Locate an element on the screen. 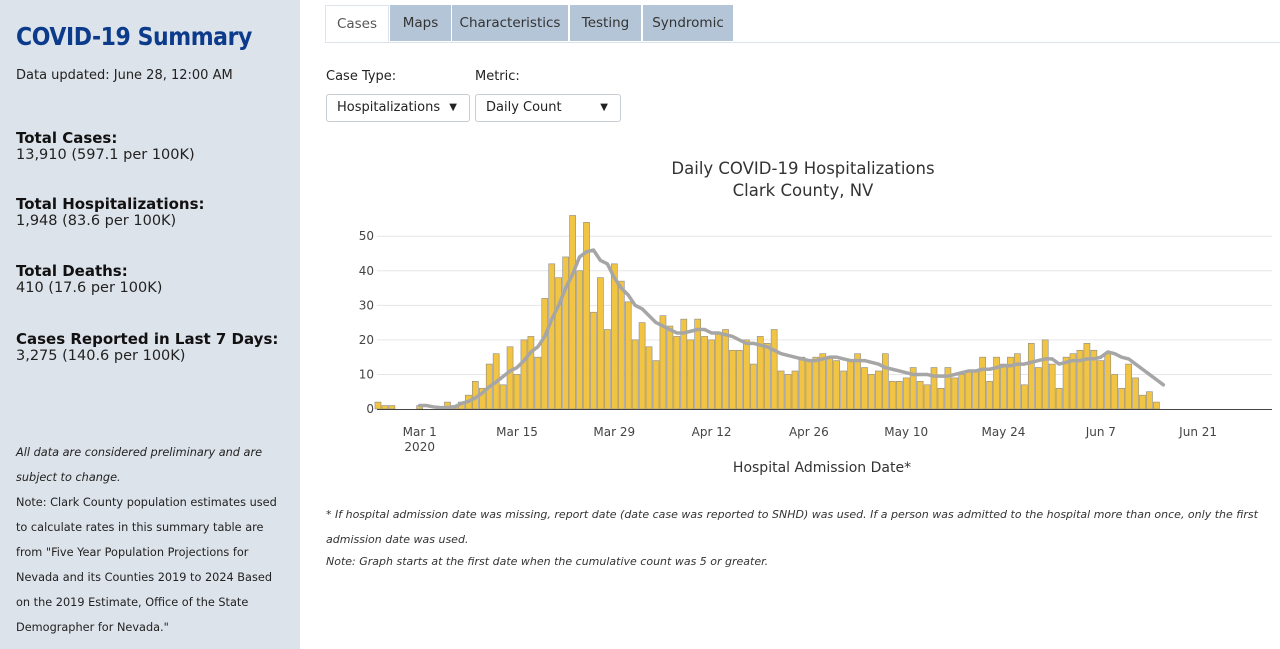  x-tick-label: Apr 12 is located at coordinates (712, 432).